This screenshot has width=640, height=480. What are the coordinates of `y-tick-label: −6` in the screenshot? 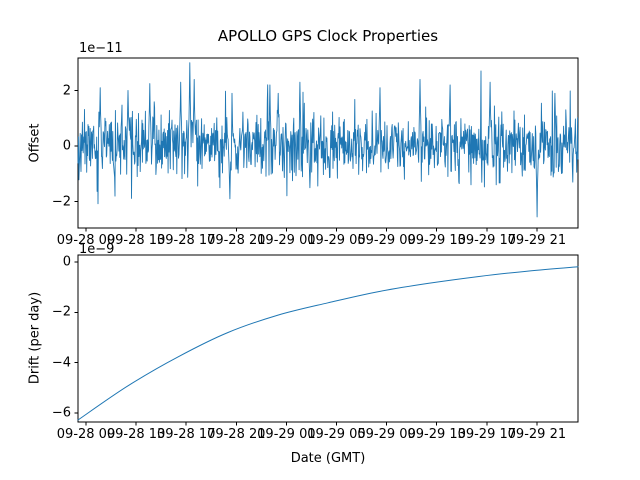 It's located at (61, 413).